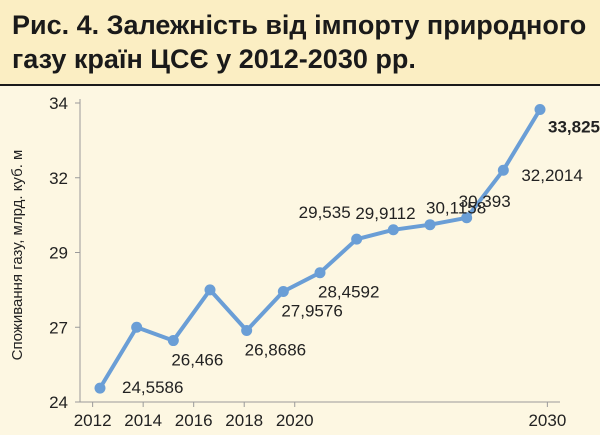 This screenshot has width=600, height=435. Describe the element at coordinates (58, 103) in the screenshot. I see `y-tick-label: 34` at that location.